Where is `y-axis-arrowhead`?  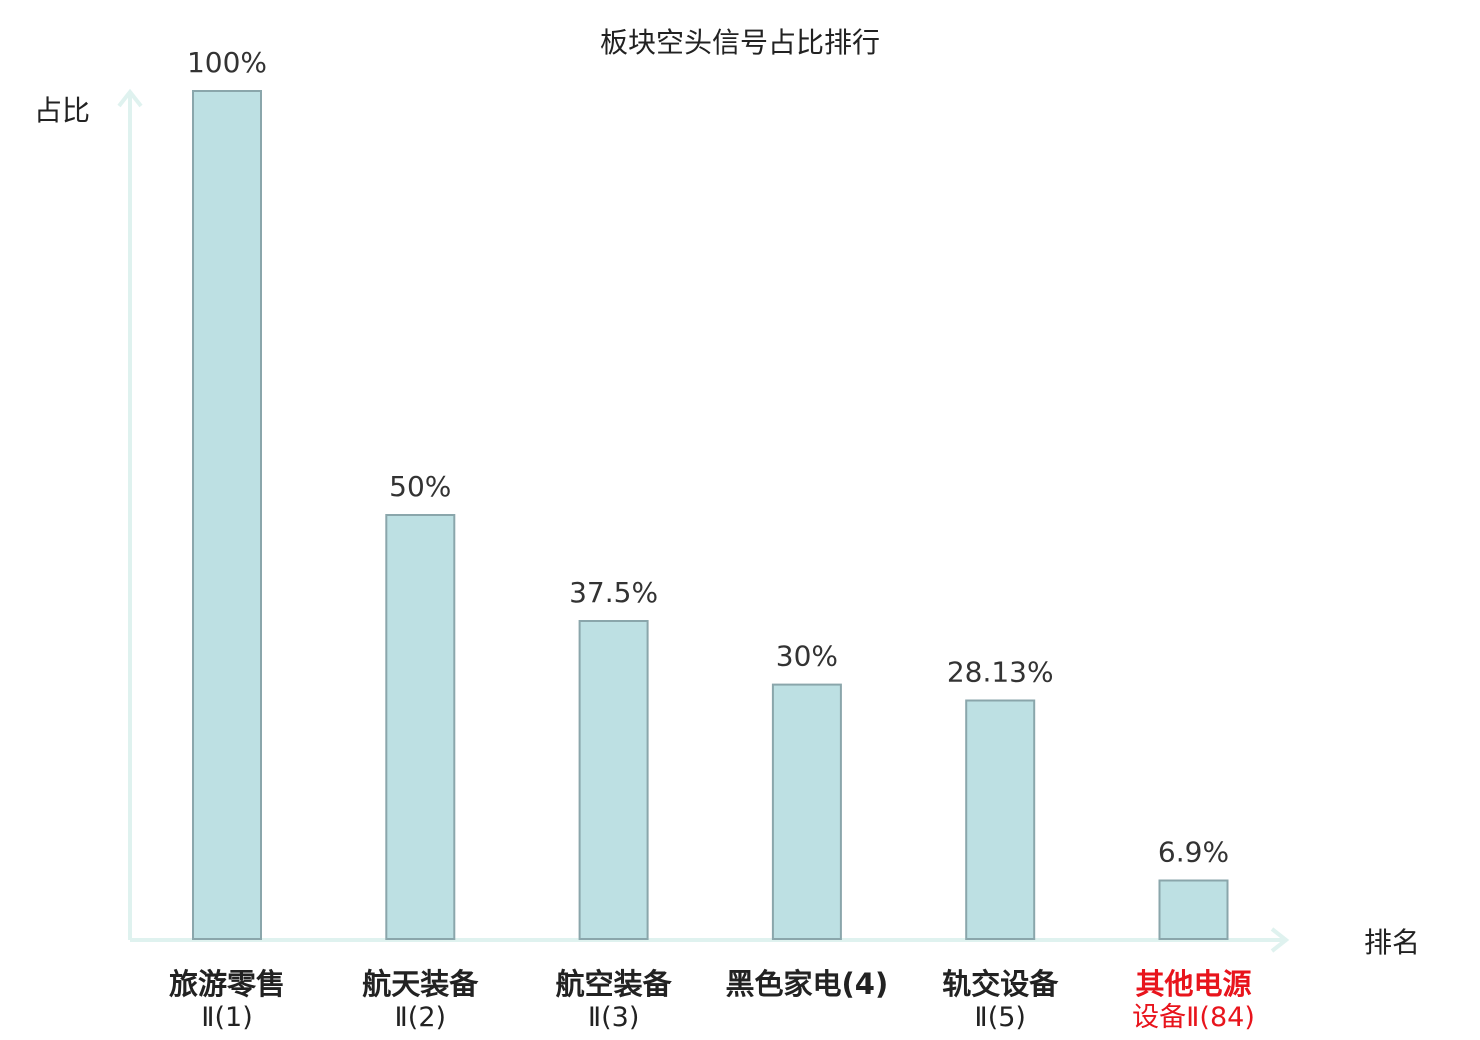 y-axis-arrowhead is located at coordinates (130, 98).